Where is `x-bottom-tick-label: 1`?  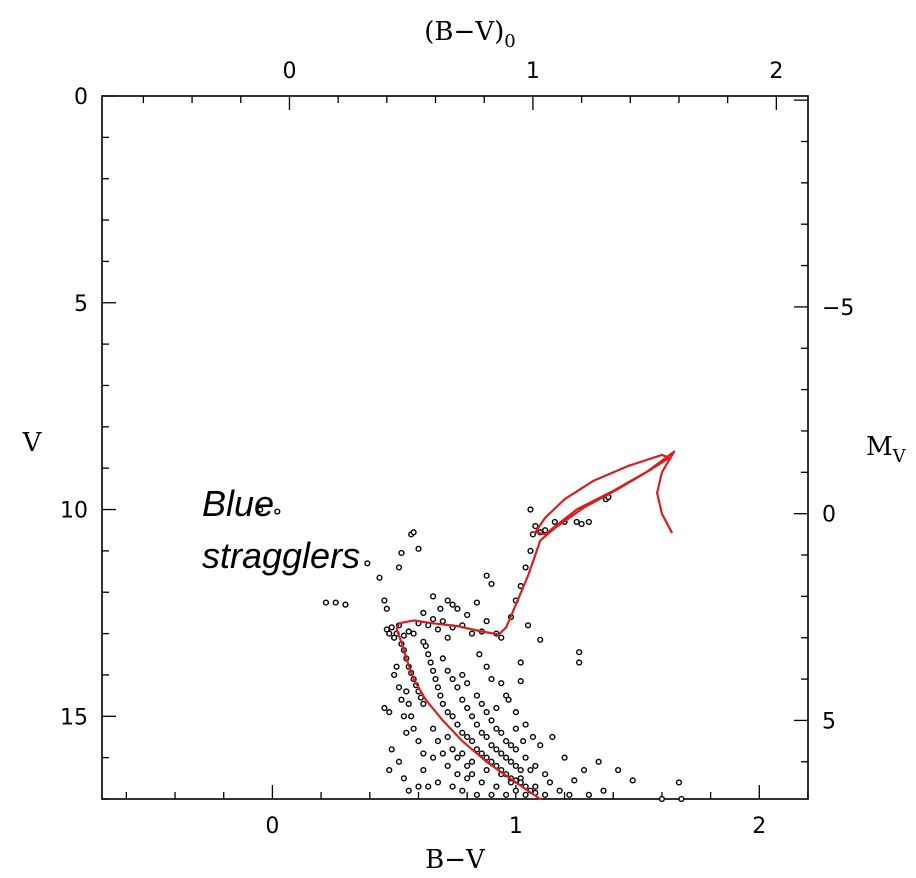
x-bottom-tick-label: 1 is located at coordinates (516, 826).